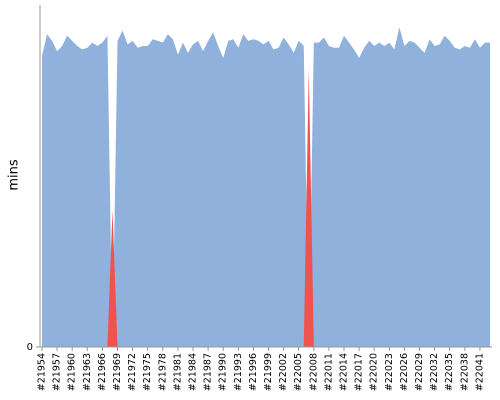 This screenshot has height=400, width=500. Describe the element at coordinates (283, 372) in the screenshot. I see `x-tick-label: #22002` at that location.